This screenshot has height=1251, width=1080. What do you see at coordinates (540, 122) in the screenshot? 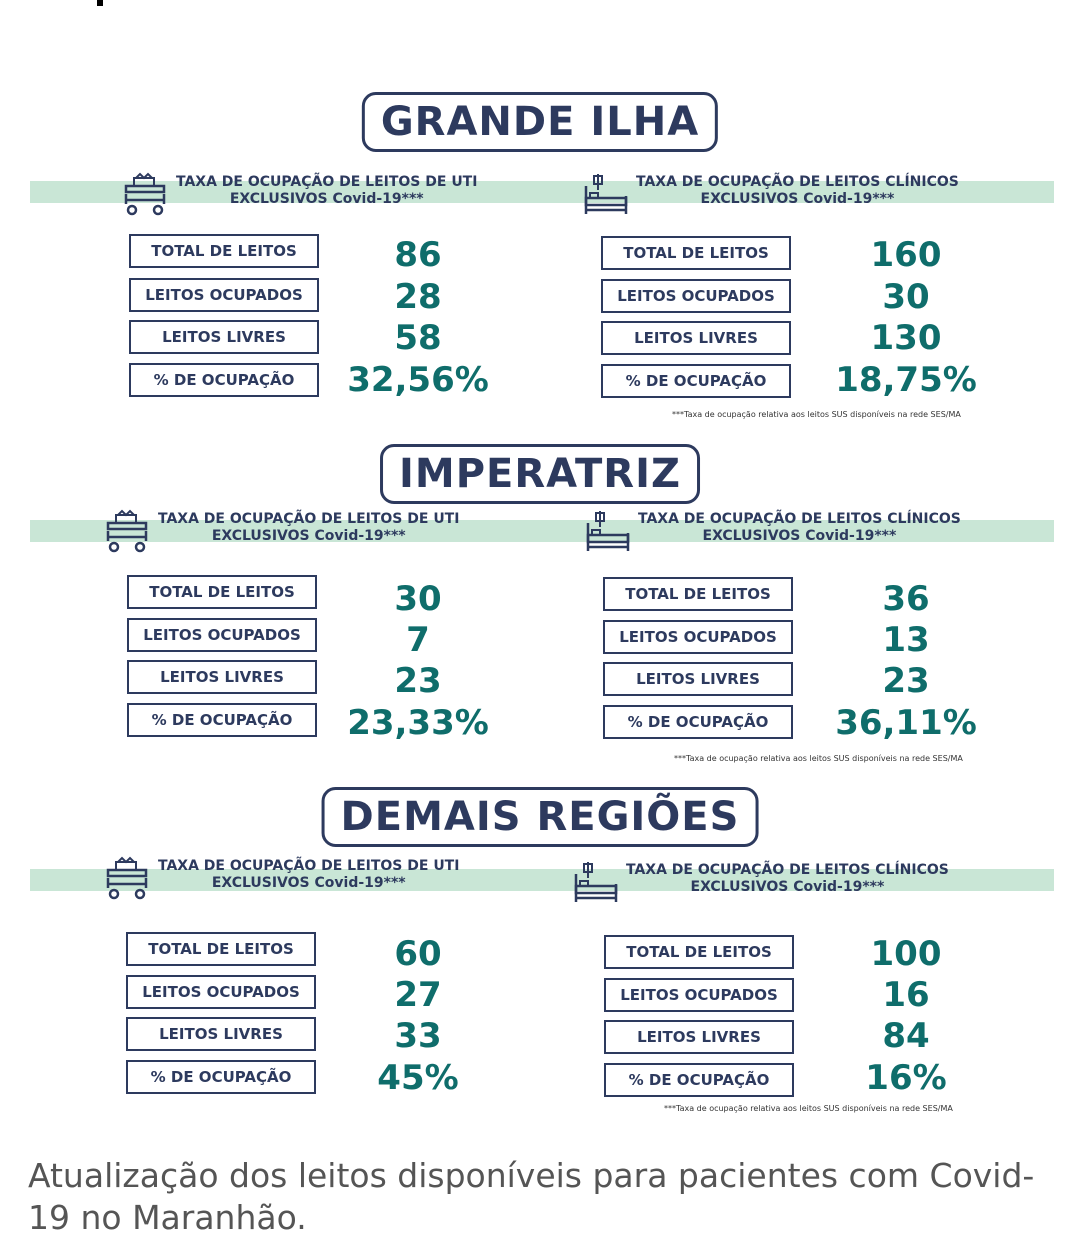
I see `region-title: GRANDE ILHA` at bounding box center [540, 122].